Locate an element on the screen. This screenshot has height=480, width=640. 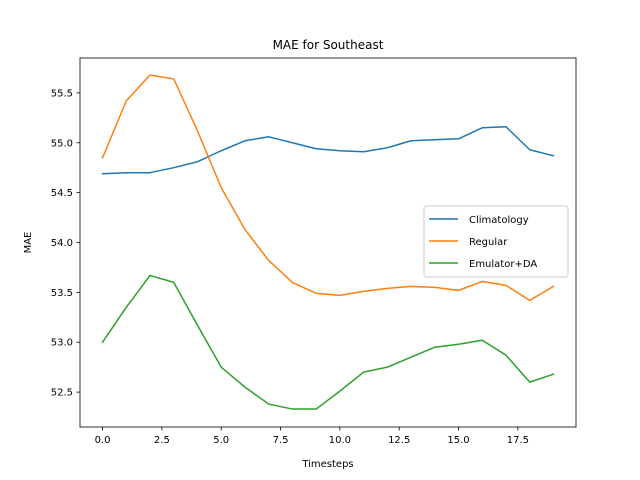
legend: Climatology Regular Emulator+DA is located at coordinates (496, 241).